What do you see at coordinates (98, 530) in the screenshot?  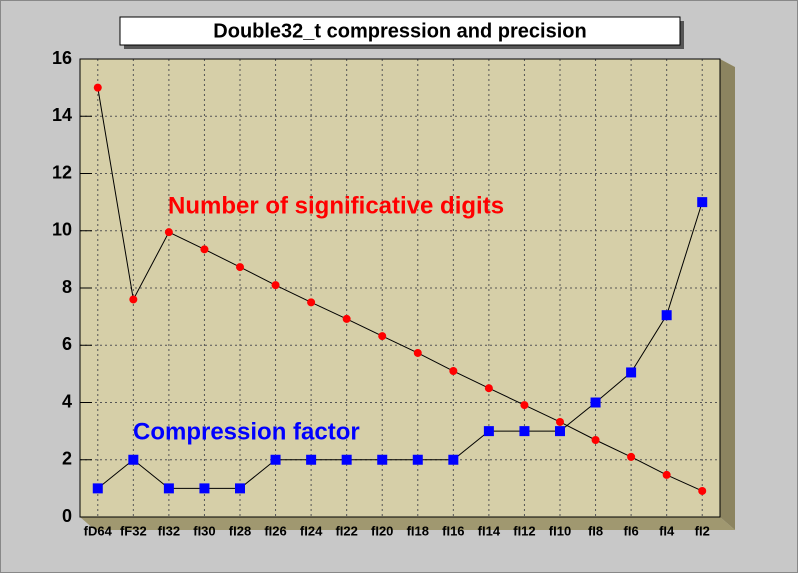 I see `x-tick-label: fD64` at bounding box center [98, 530].